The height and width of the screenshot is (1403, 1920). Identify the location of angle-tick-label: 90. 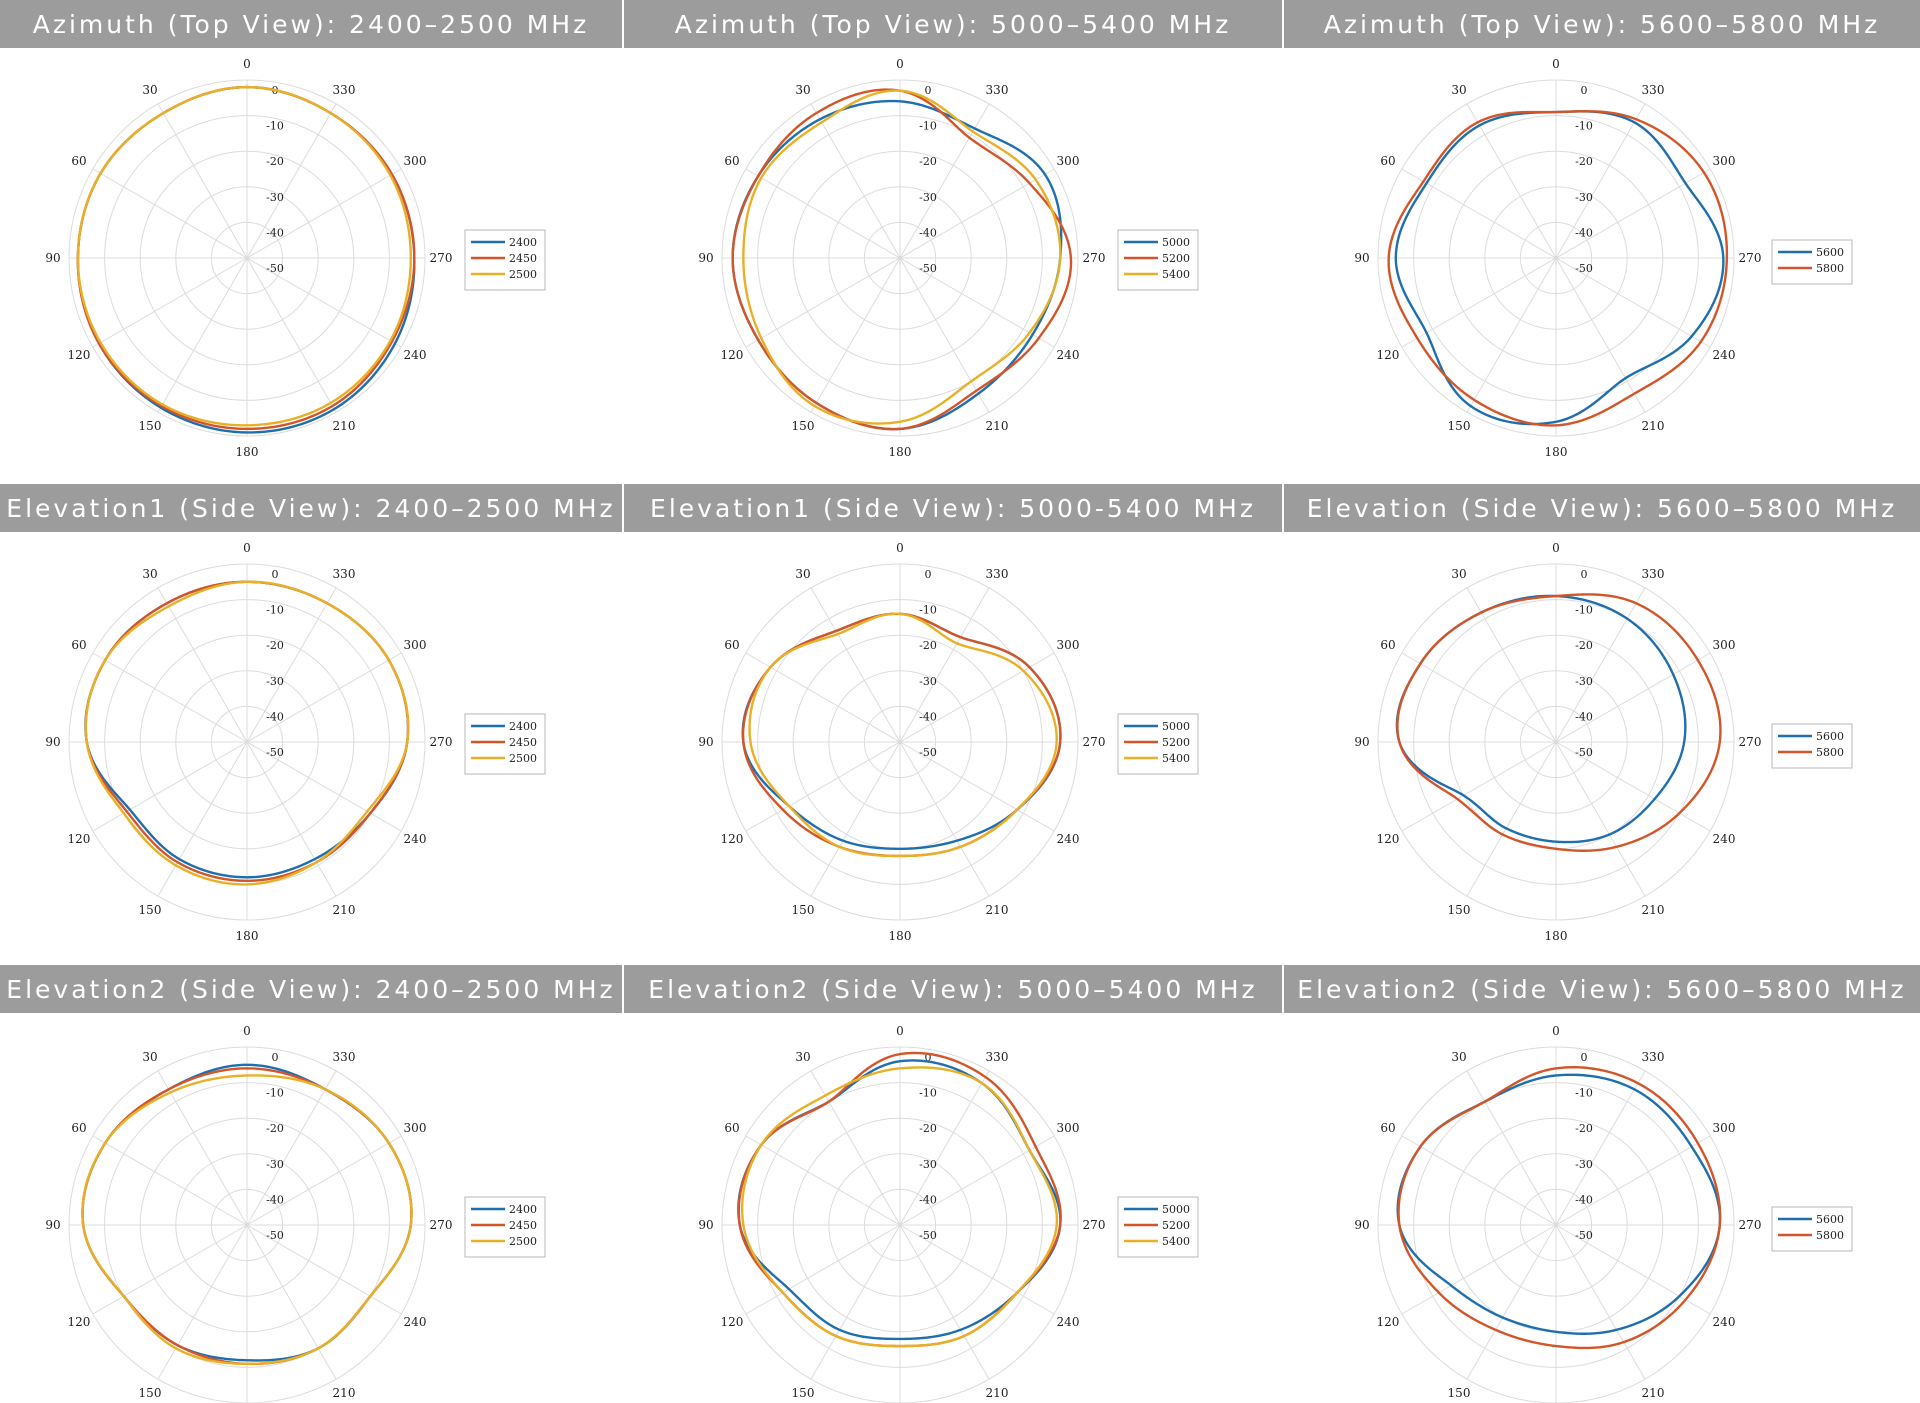
(705, 1225).